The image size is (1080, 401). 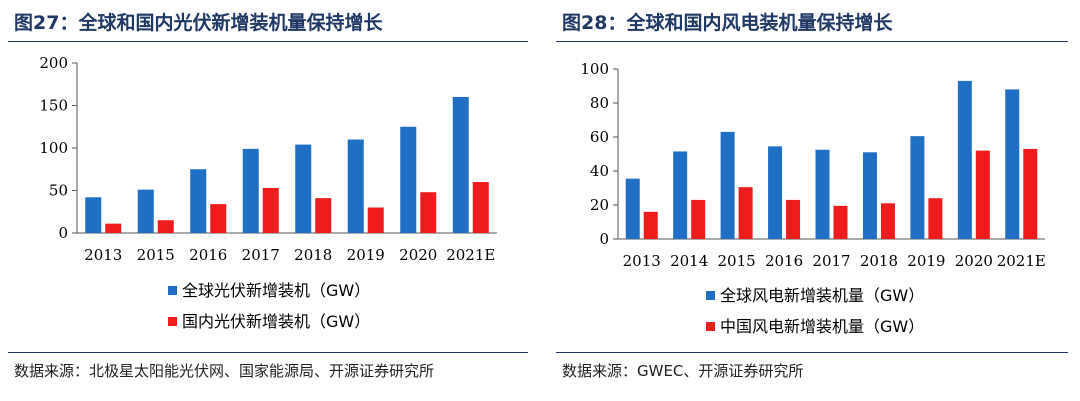 What do you see at coordinates (599, 103) in the screenshot?
I see `y-tick-label: 80` at bounding box center [599, 103].